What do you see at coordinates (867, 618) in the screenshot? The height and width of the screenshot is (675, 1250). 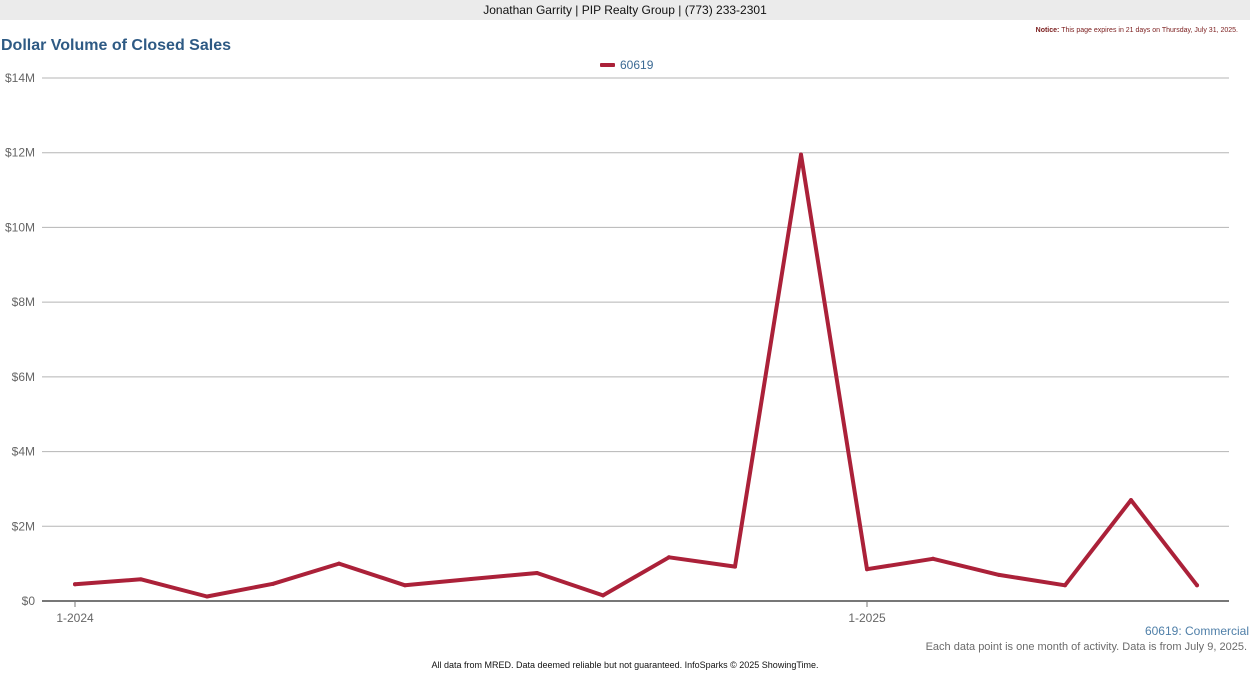 I see `x-tick-label: 1-2025` at bounding box center [867, 618].